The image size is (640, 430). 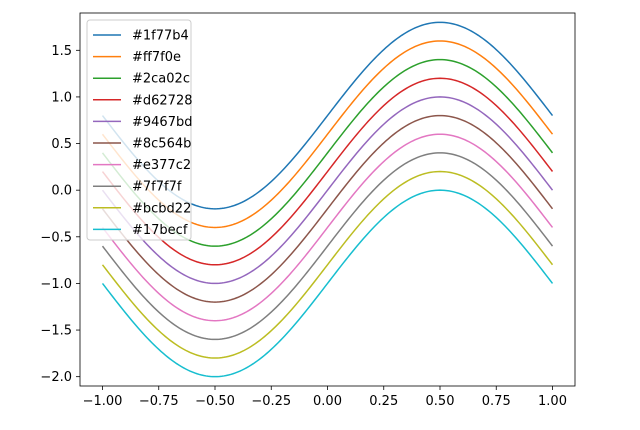 I want to click on legend-label: #bcbd22, so click(x=161, y=208).